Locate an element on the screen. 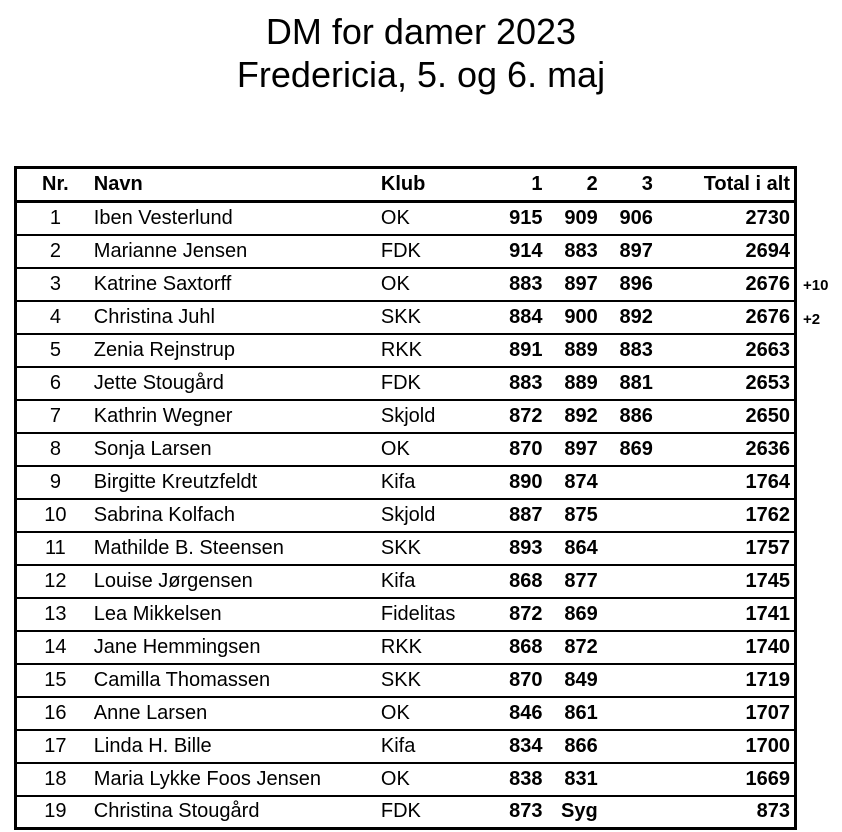  cell-total: 2694 is located at coordinates (724, 251).